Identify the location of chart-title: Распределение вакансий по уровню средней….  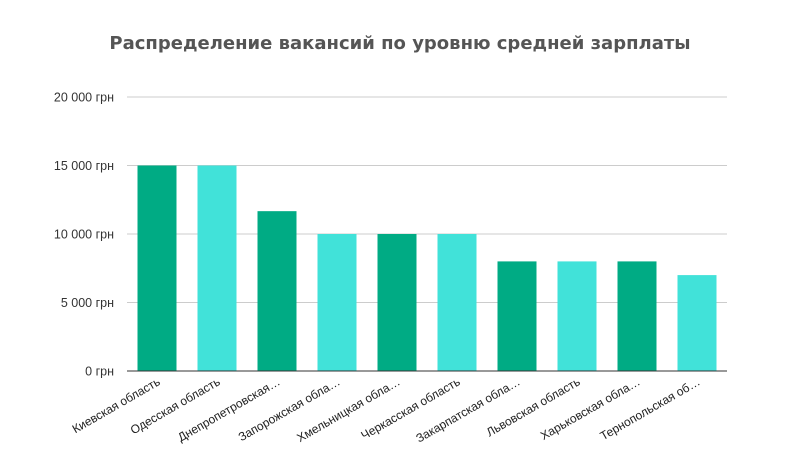
(400, 43).